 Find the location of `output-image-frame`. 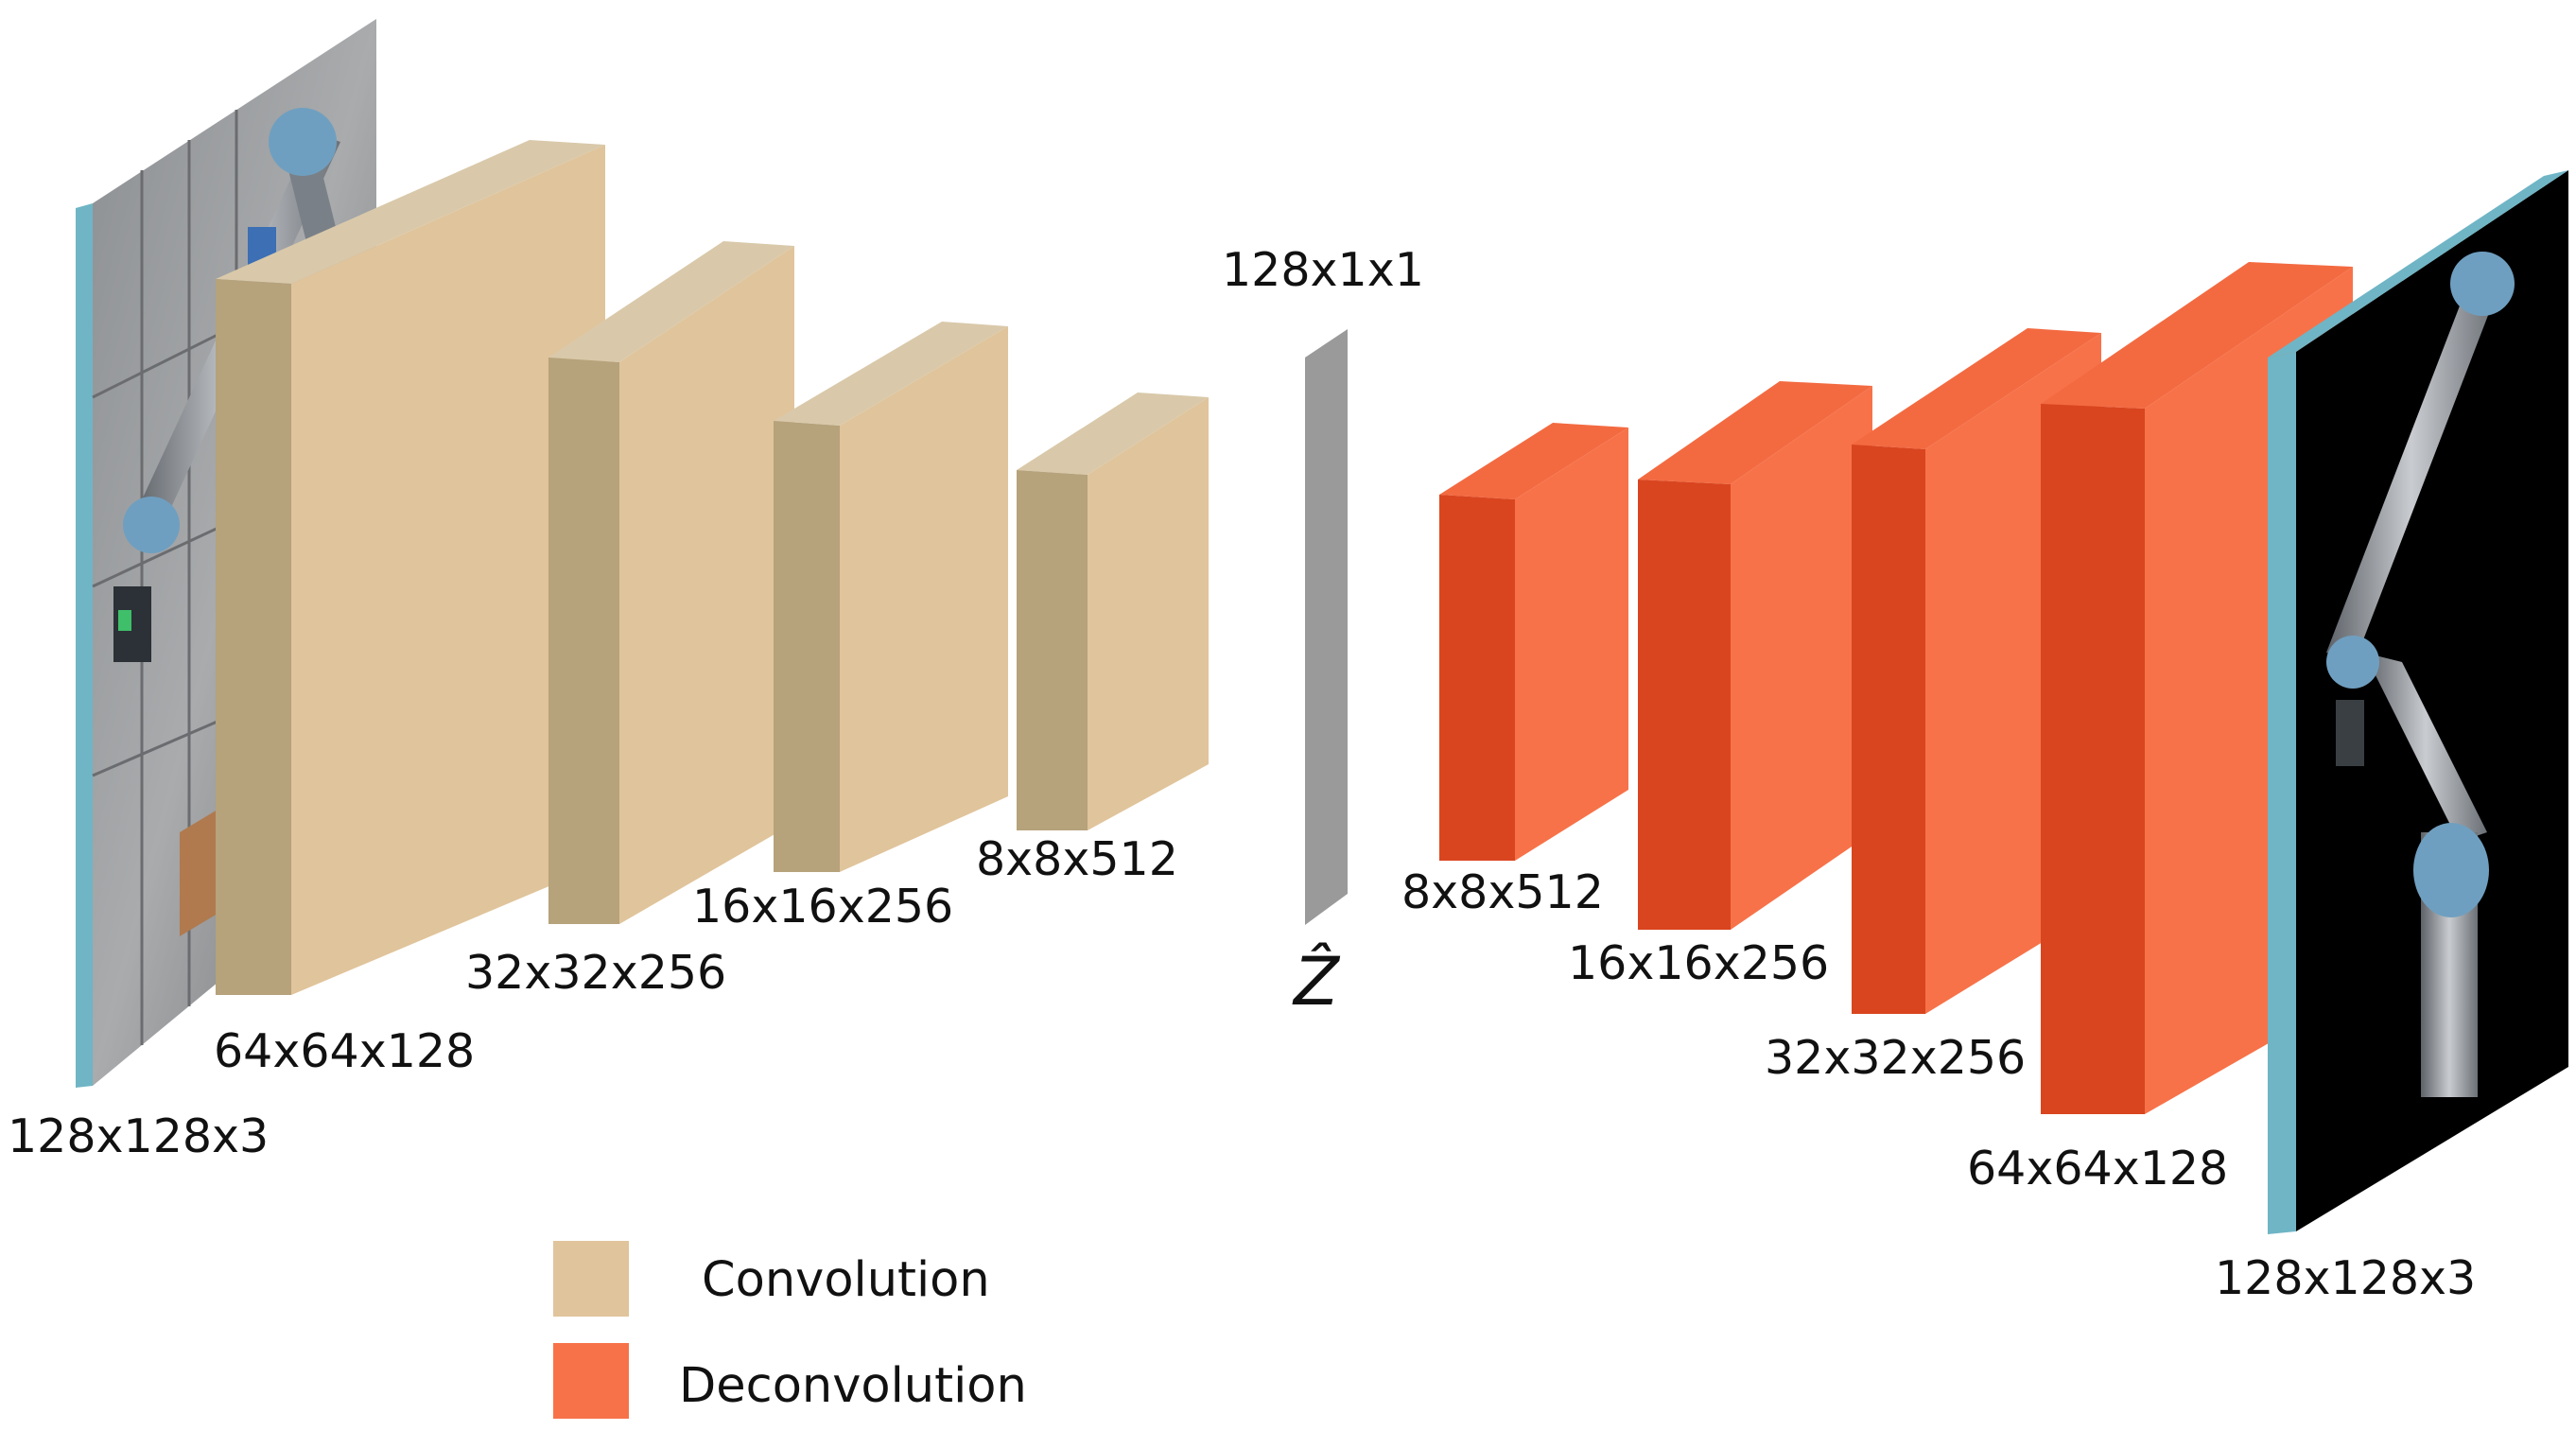

output-image-frame is located at coordinates (2282, 793).